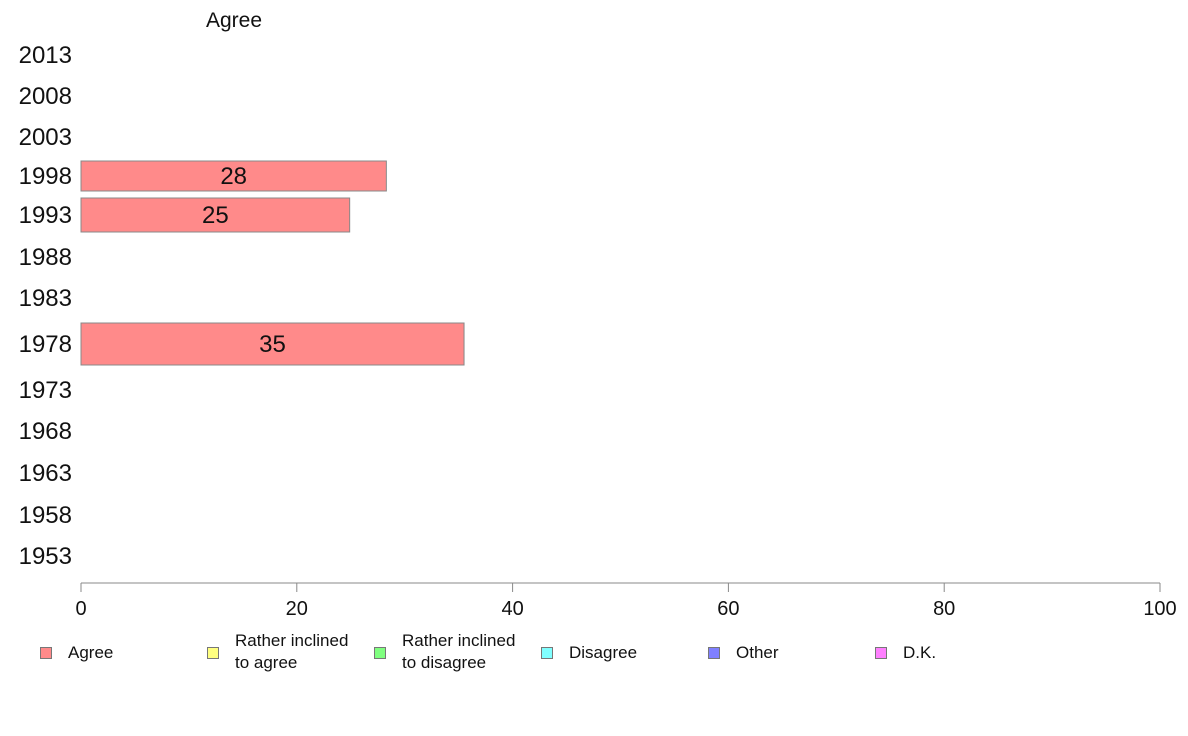 The width and height of the screenshot is (1188, 736). What do you see at coordinates (459, 651) in the screenshot?
I see `legend-label: Rather inclined to disagree` at bounding box center [459, 651].